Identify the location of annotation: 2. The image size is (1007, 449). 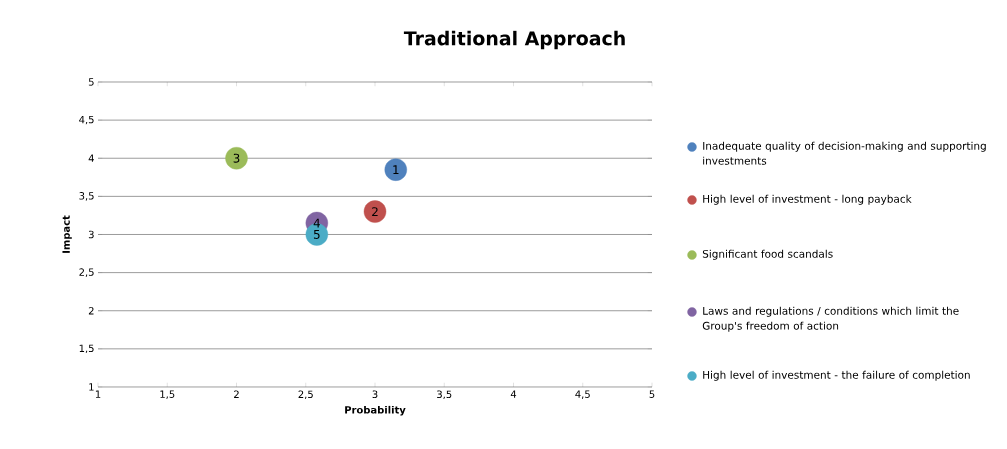
(375, 212).